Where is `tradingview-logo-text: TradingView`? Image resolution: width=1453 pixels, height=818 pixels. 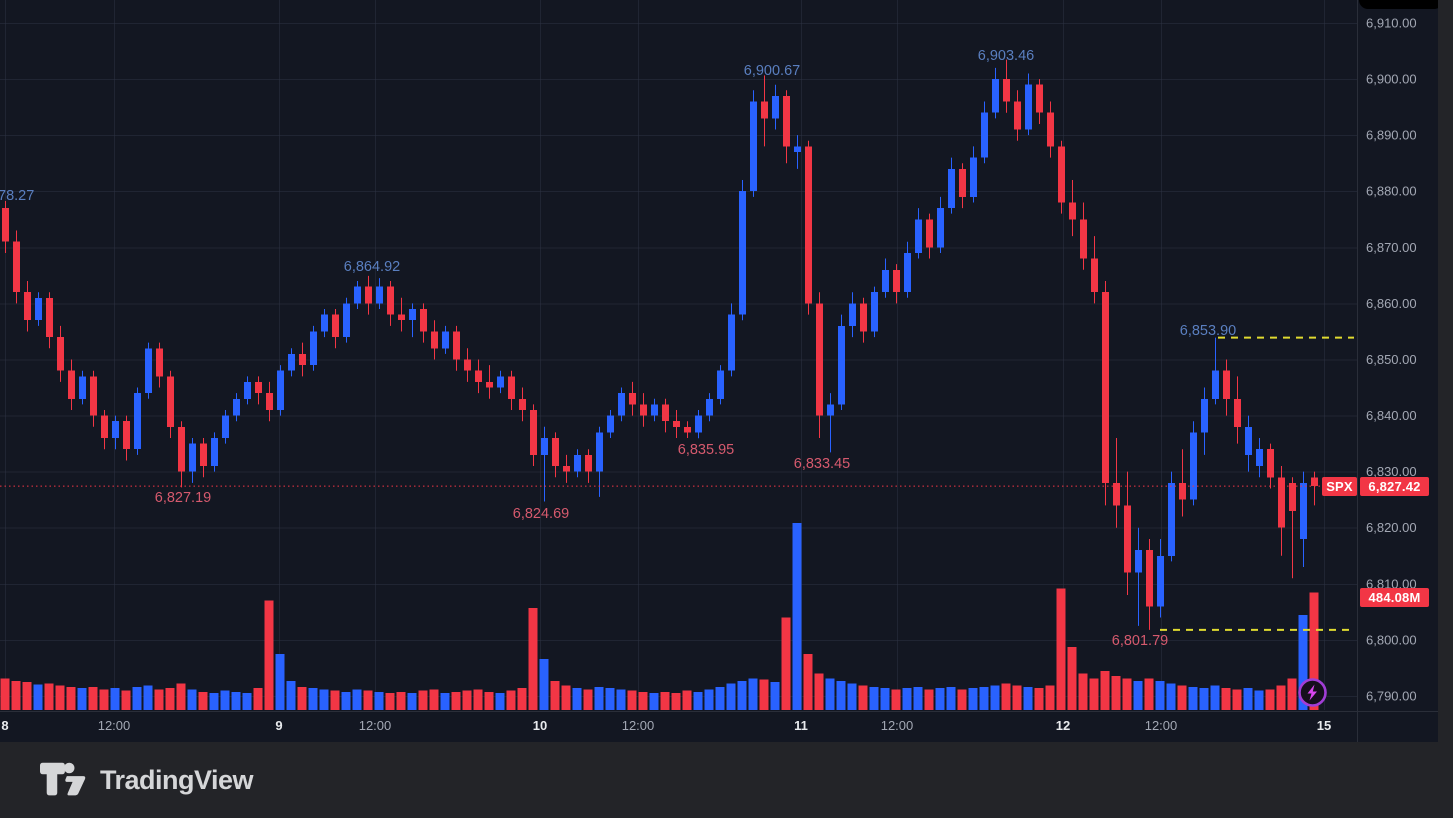
tradingview-logo-text: TradingView is located at coordinates (177, 779).